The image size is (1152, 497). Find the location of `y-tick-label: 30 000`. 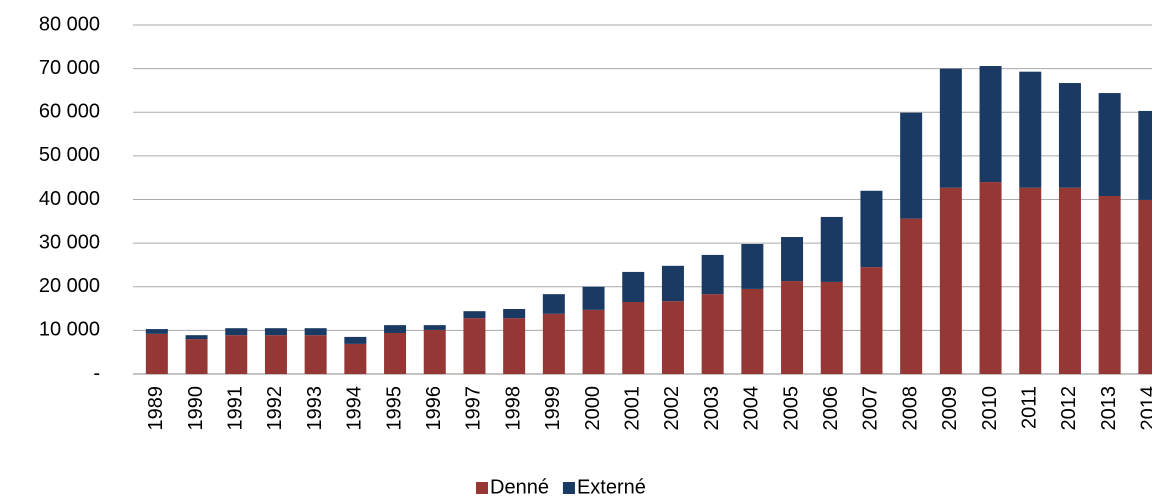

y-tick-label: 30 000 is located at coordinates (69, 242).